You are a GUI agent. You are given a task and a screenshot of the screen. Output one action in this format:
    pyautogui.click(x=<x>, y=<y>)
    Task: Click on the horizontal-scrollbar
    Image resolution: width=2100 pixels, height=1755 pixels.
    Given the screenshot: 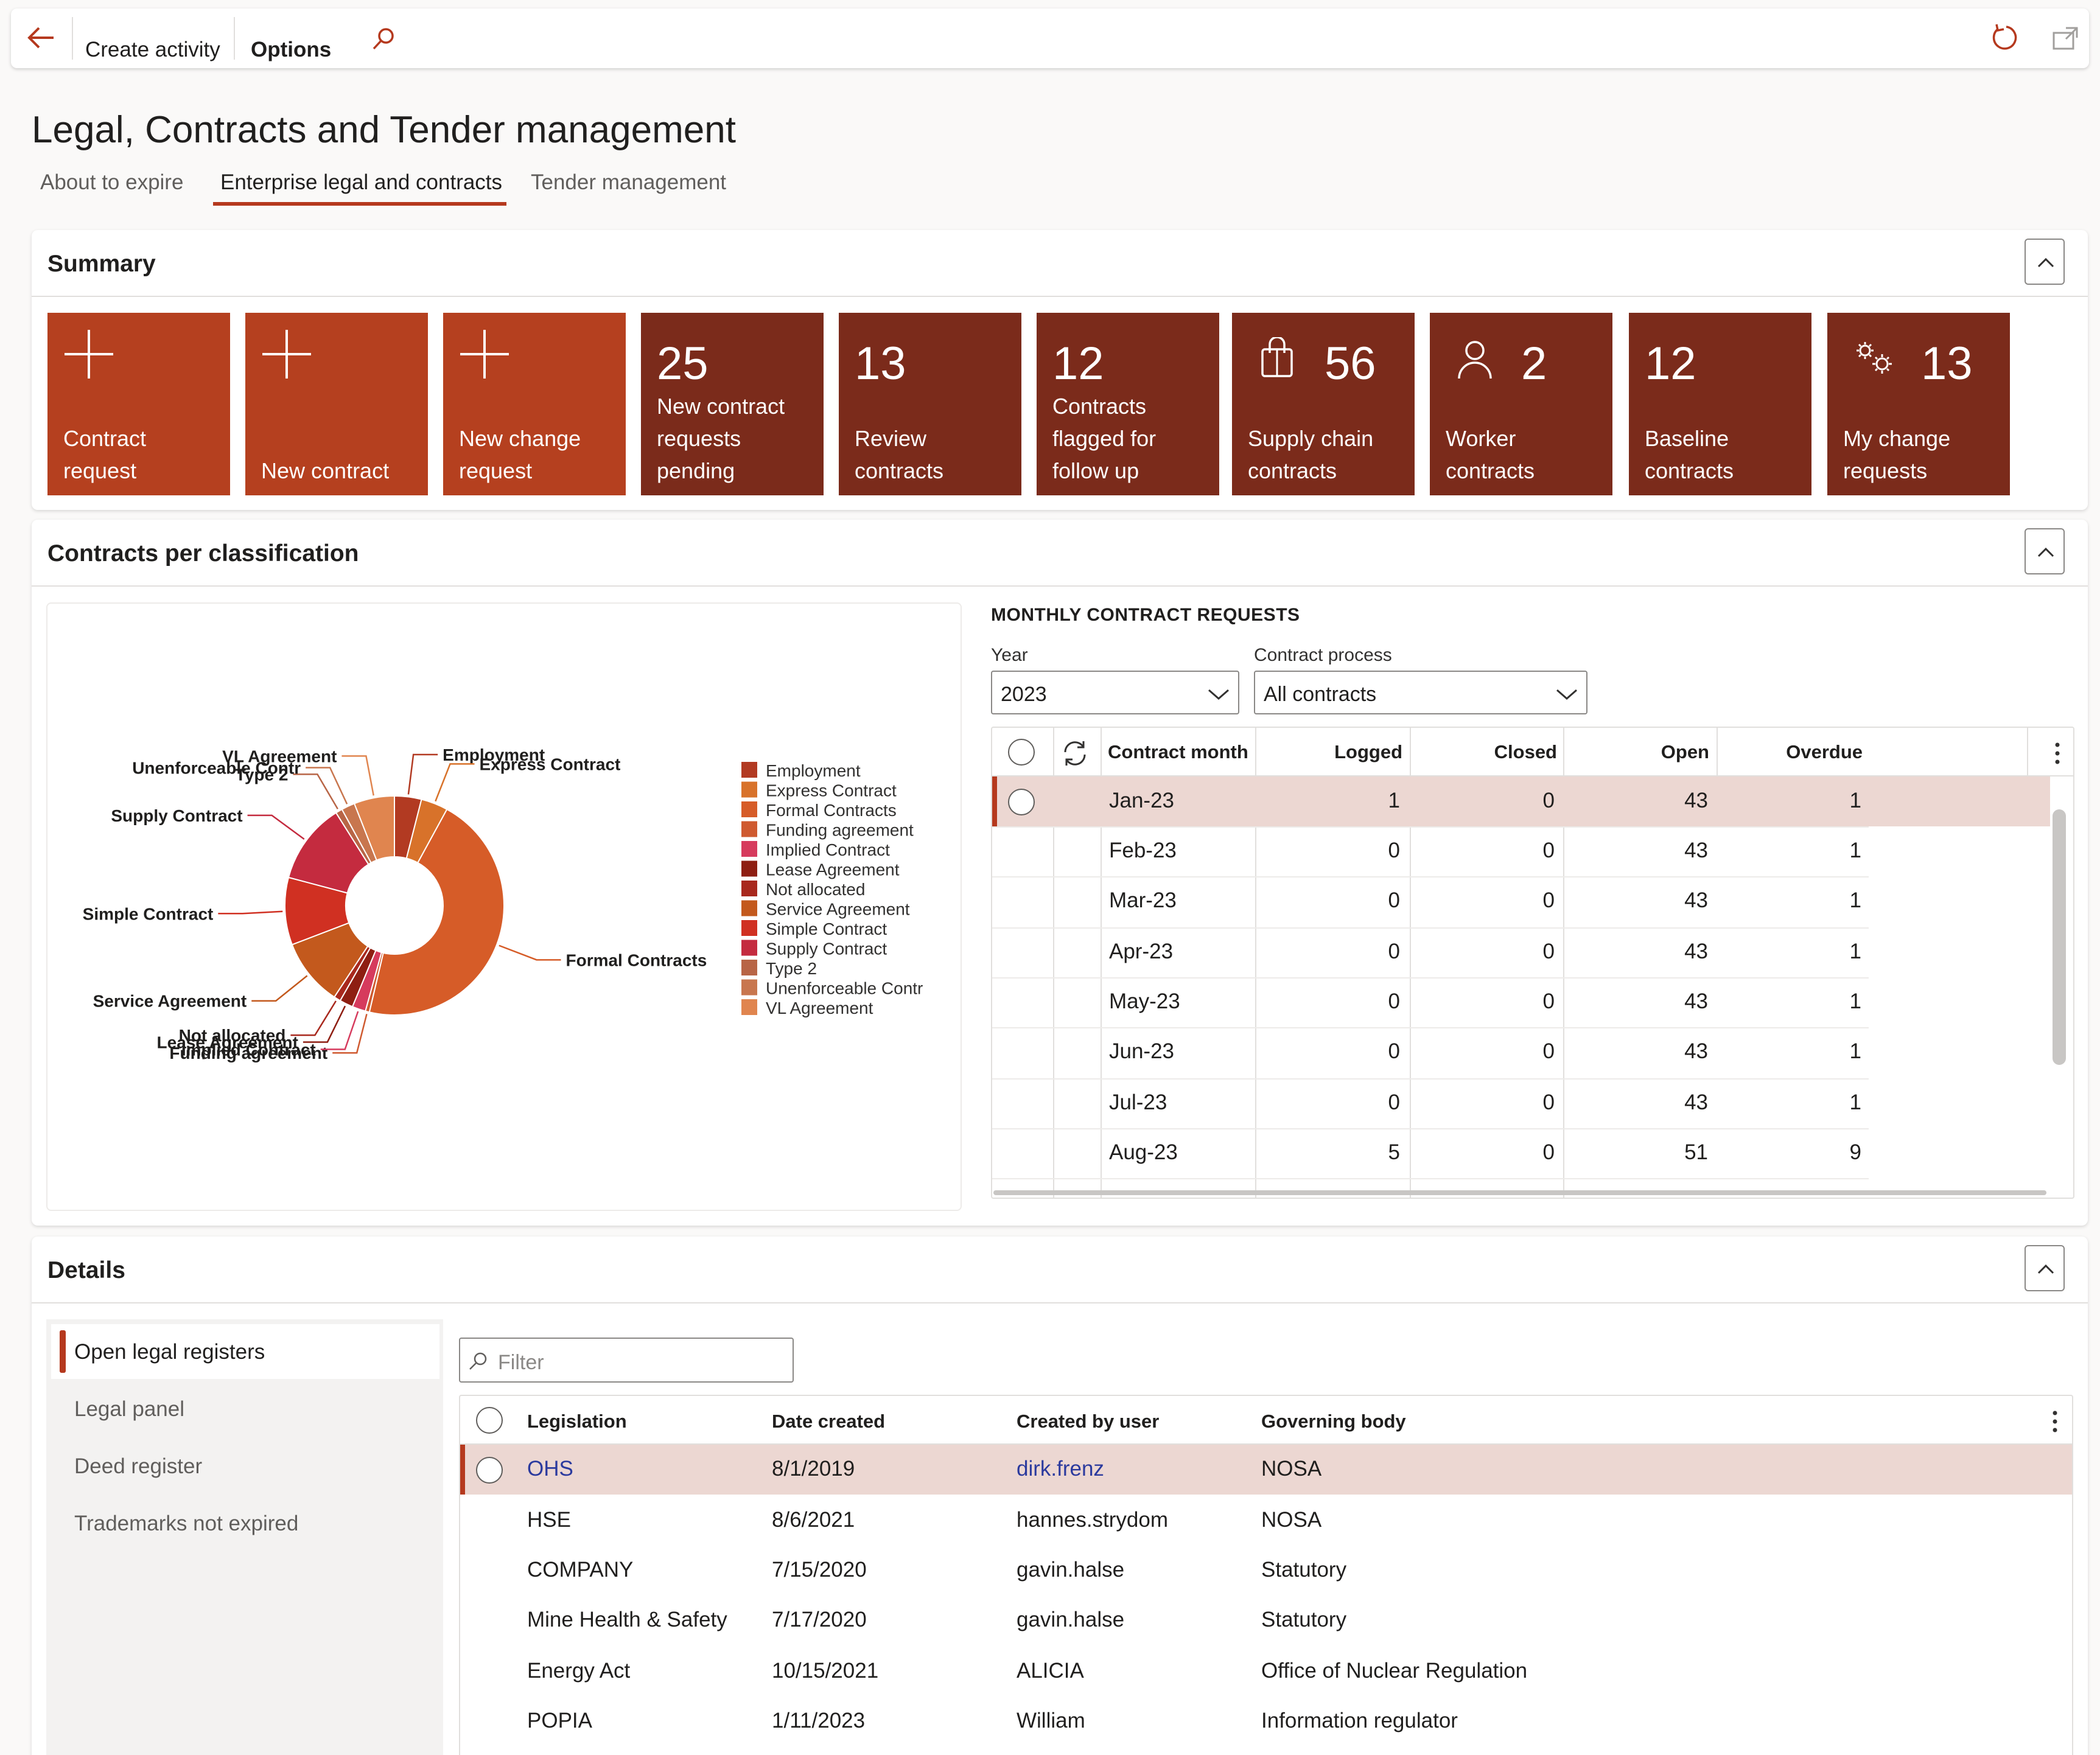 What is the action you would take?
    pyautogui.click(x=1519, y=1192)
    